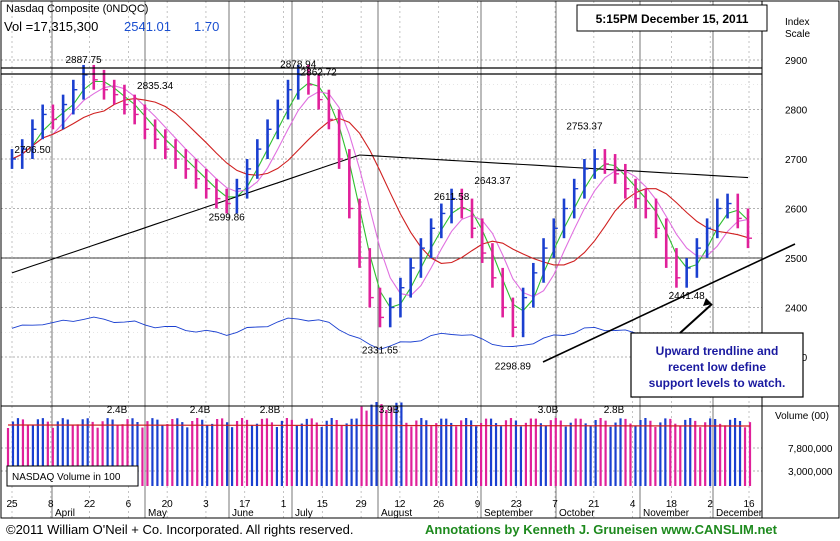  What do you see at coordinates (298, 64) in the screenshot?
I see `price-annotation: 2878.94` at bounding box center [298, 64].